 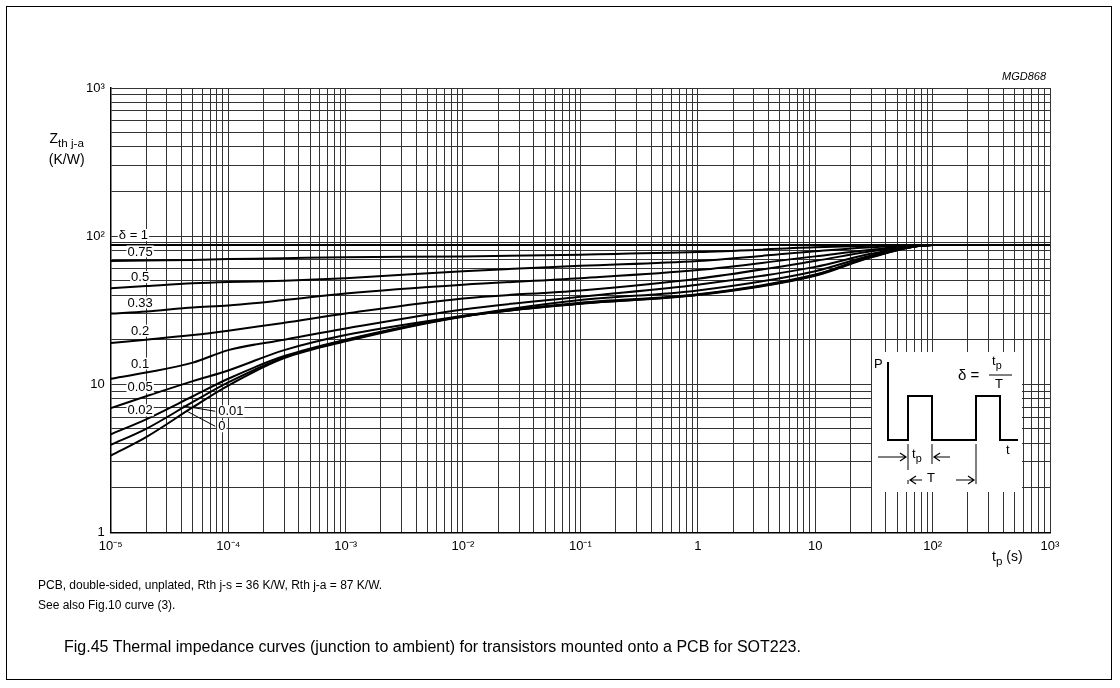 I want to click on x-tick-label: 10³, so click(x=1050, y=545).